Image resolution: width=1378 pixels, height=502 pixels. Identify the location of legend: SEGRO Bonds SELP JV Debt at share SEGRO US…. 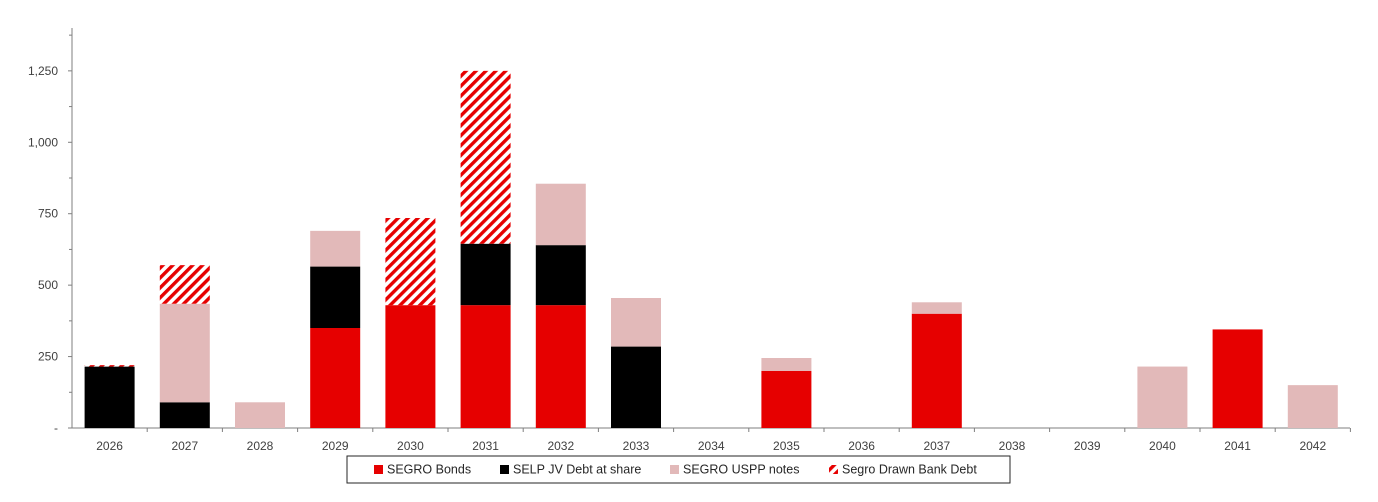
(678, 469).